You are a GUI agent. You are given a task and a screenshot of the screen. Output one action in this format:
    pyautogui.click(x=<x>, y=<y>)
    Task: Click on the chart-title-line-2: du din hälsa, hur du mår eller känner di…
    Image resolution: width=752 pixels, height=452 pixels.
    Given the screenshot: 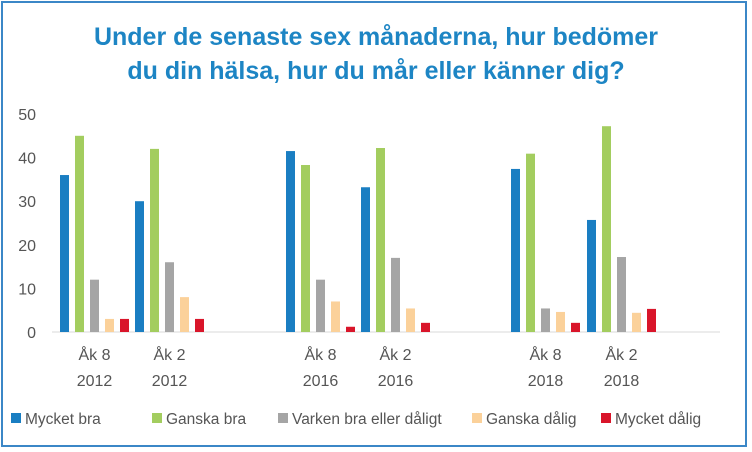 What is the action you would take?
    pyautogui.click(x=376, y=71)
    